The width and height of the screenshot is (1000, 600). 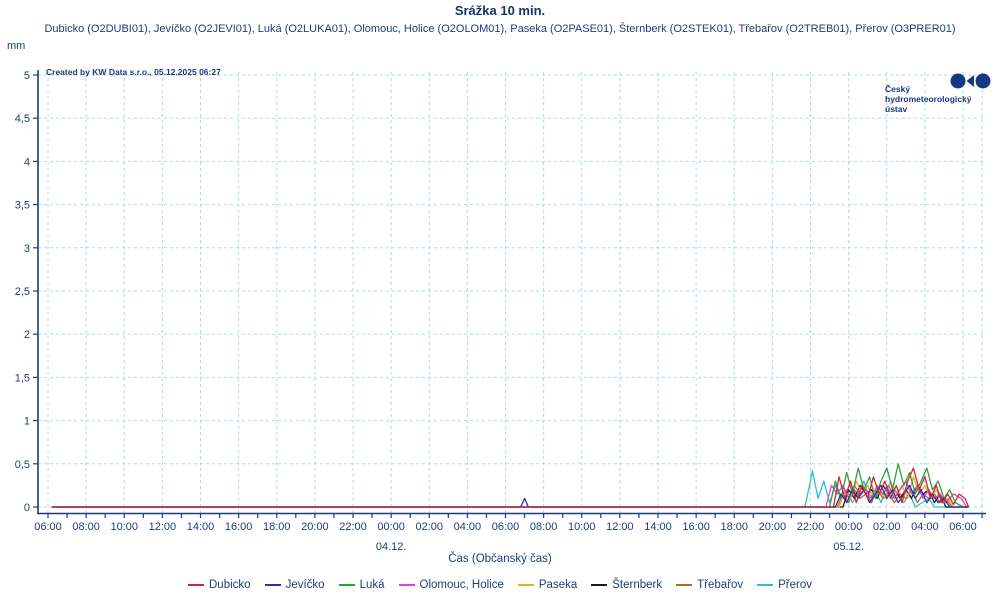 What do you see at coordinates (22, 292) in the screenshot?
I see `y-tick-label: 2,5` at bounding box center [22, 292].